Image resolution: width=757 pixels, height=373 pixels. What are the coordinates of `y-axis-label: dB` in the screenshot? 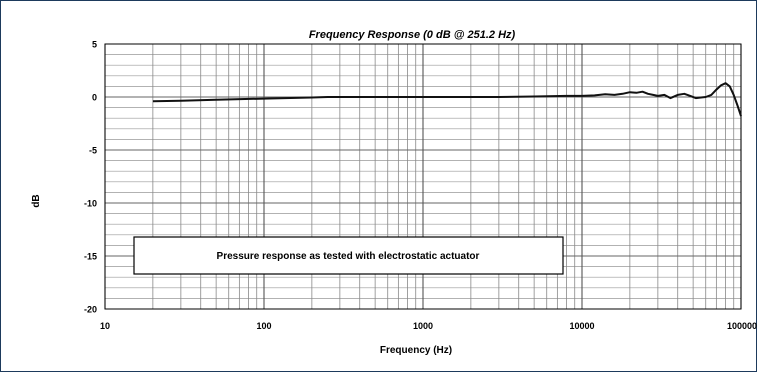 It's located at (36, 200).